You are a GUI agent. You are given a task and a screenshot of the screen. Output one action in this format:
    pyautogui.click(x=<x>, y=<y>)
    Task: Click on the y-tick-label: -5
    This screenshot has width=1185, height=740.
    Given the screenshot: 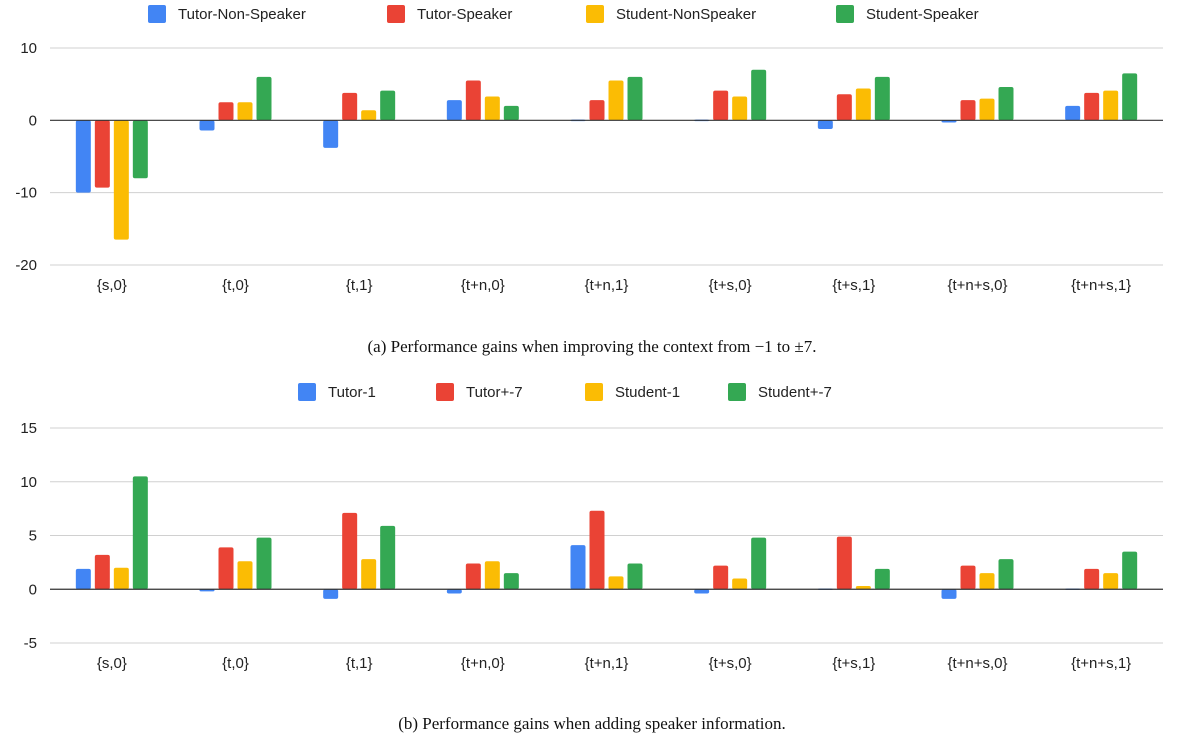 What is the action you would take?
    pyautogui.click(x=30, y=643)
    